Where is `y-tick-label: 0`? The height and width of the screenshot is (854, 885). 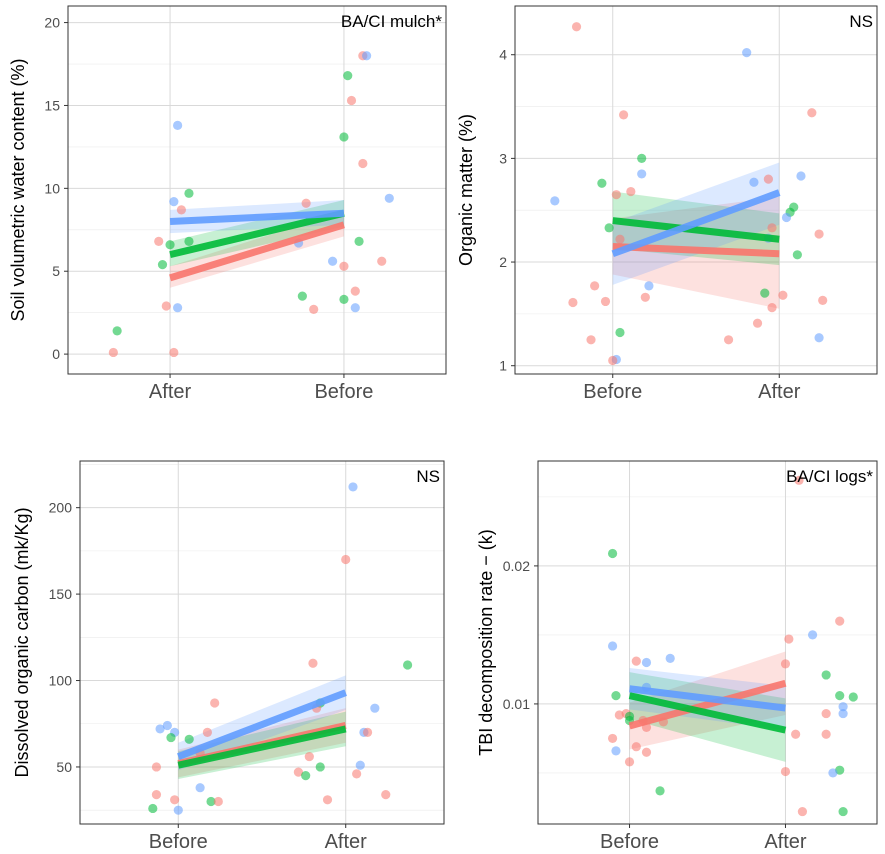
y-tick-label: 0 is located at coordinates (56, 354).